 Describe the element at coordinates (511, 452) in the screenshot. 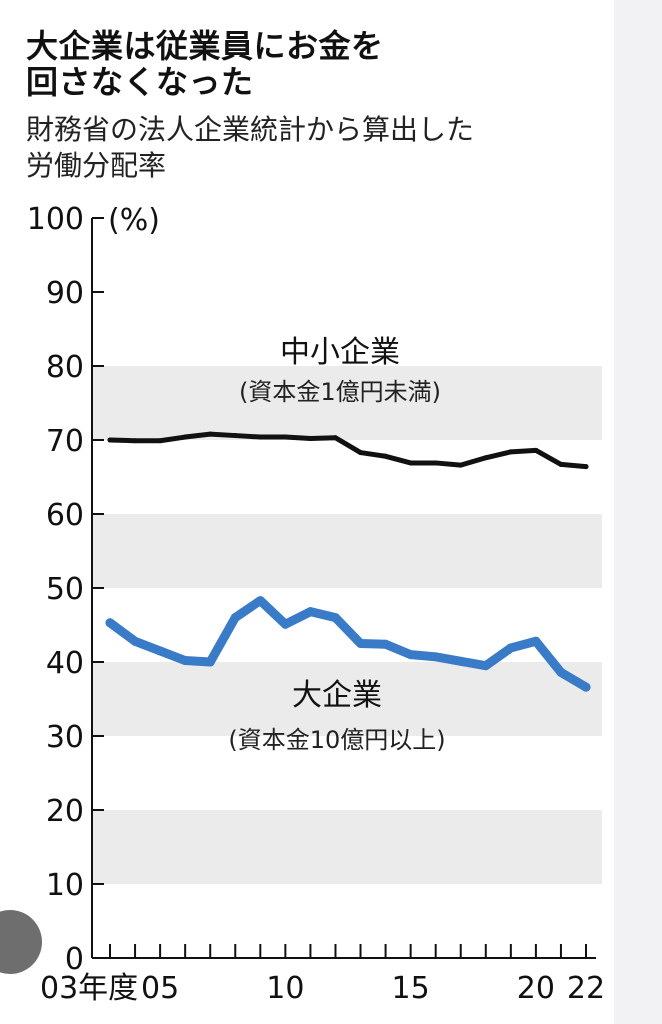

I see `series-0-point-2019` at that location.